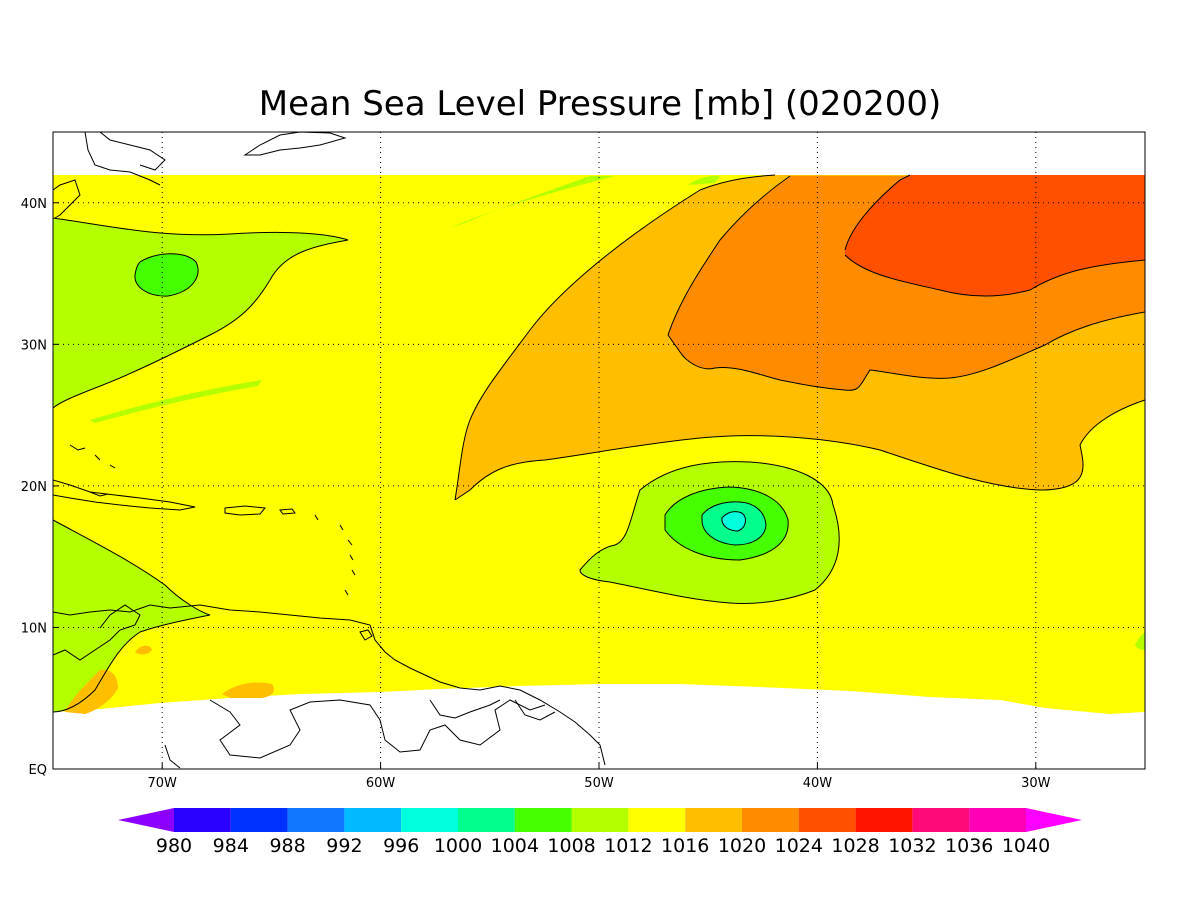  What do you see at coordinates (91, 691) in the screenshot?
I see `band-1016-1020-south-a` at bounding box center [91, 691].